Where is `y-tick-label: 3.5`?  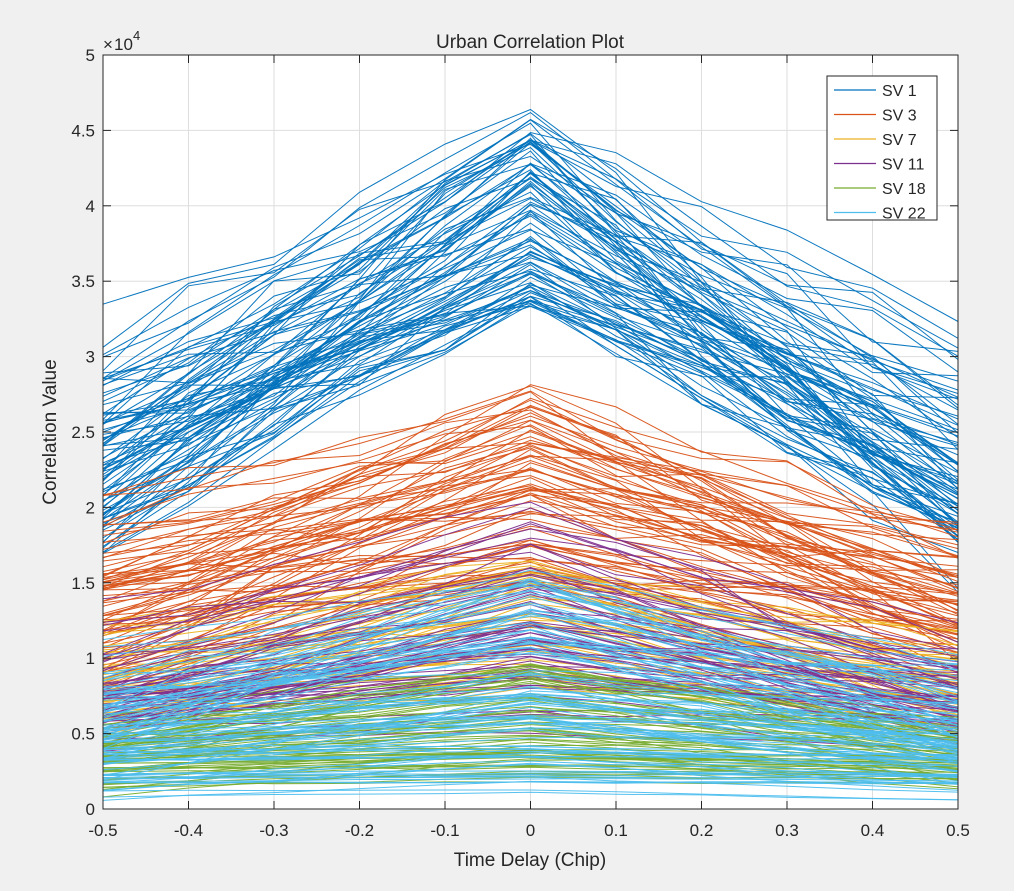
y-tick-label: 3.5 is located at coordinates (83, 281).